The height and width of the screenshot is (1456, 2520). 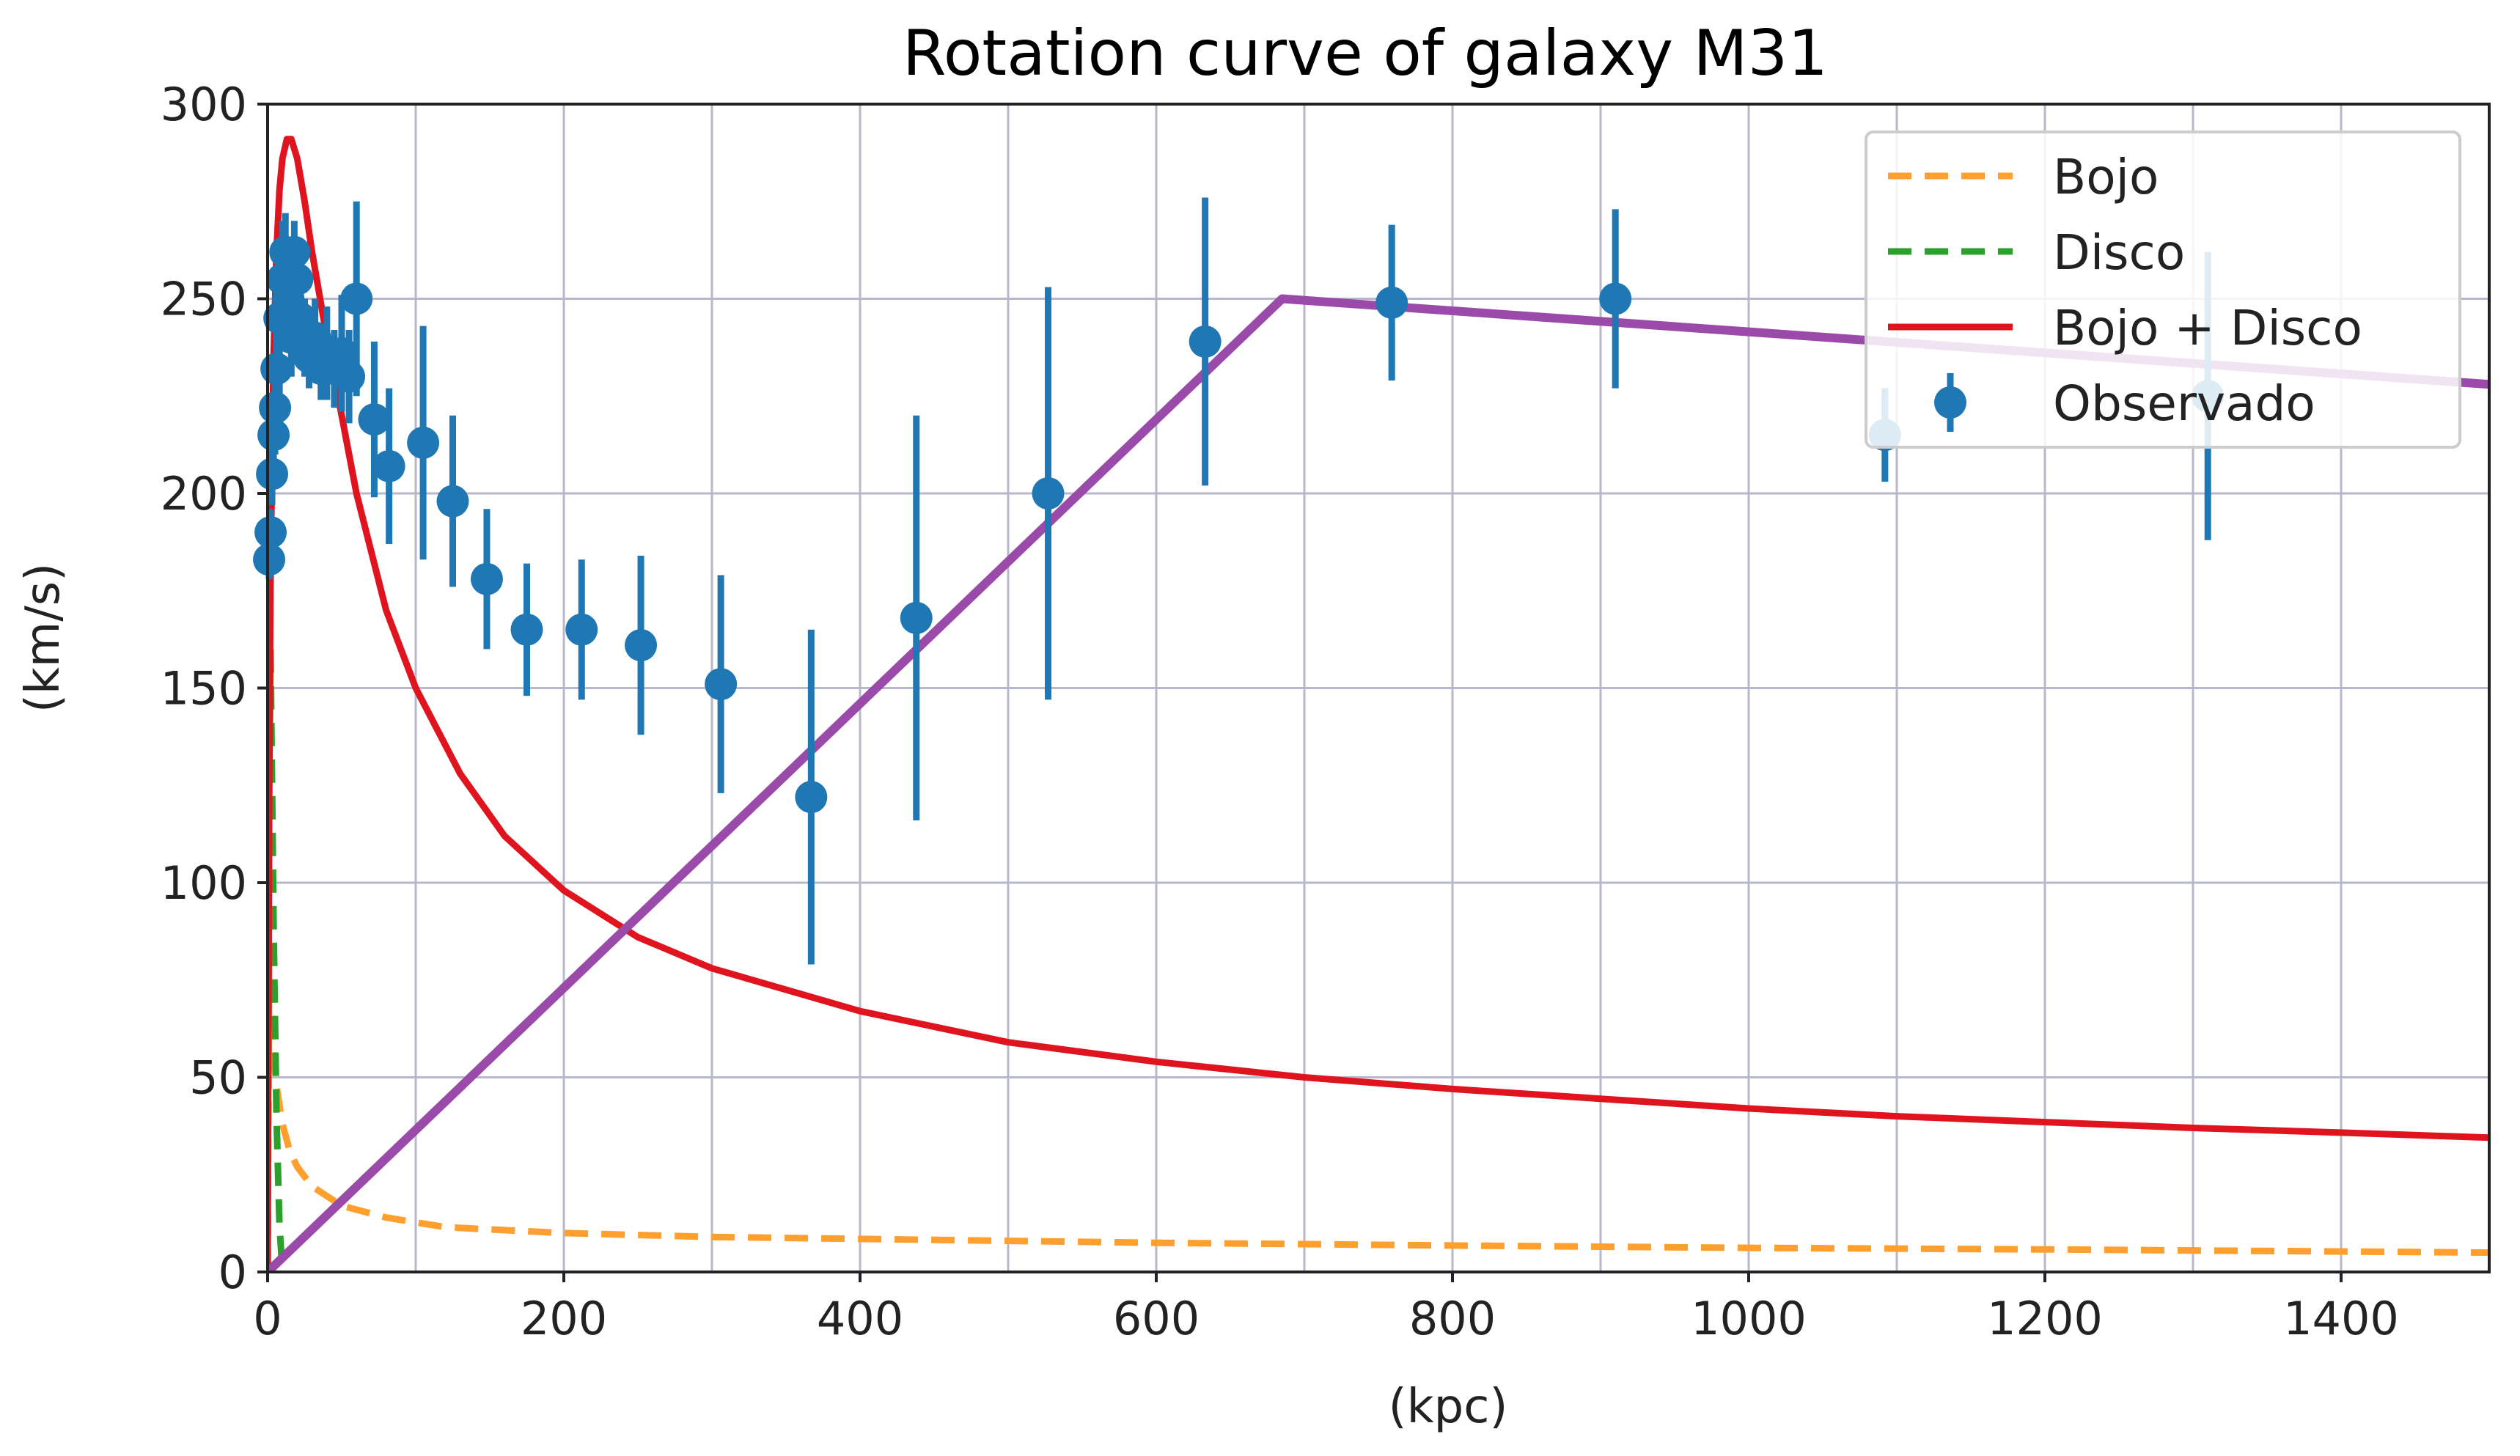 I want to click on x-tick-label: 0, so click(x=267, y=1318).